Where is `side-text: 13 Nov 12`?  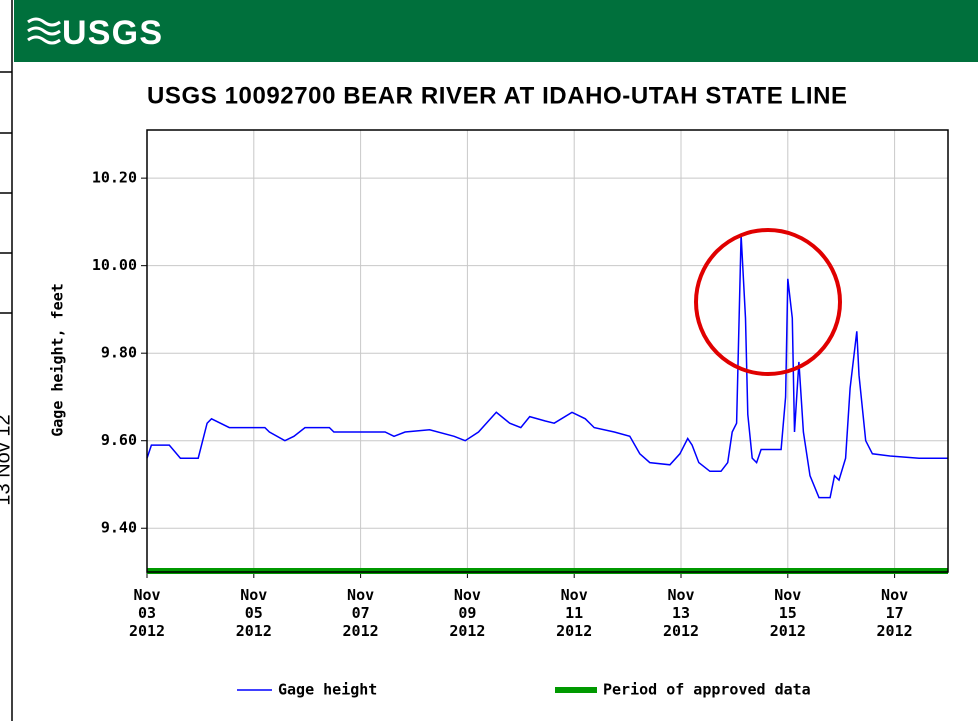
side-text: 13 Nov 12 is located at coordinates (7, 459).